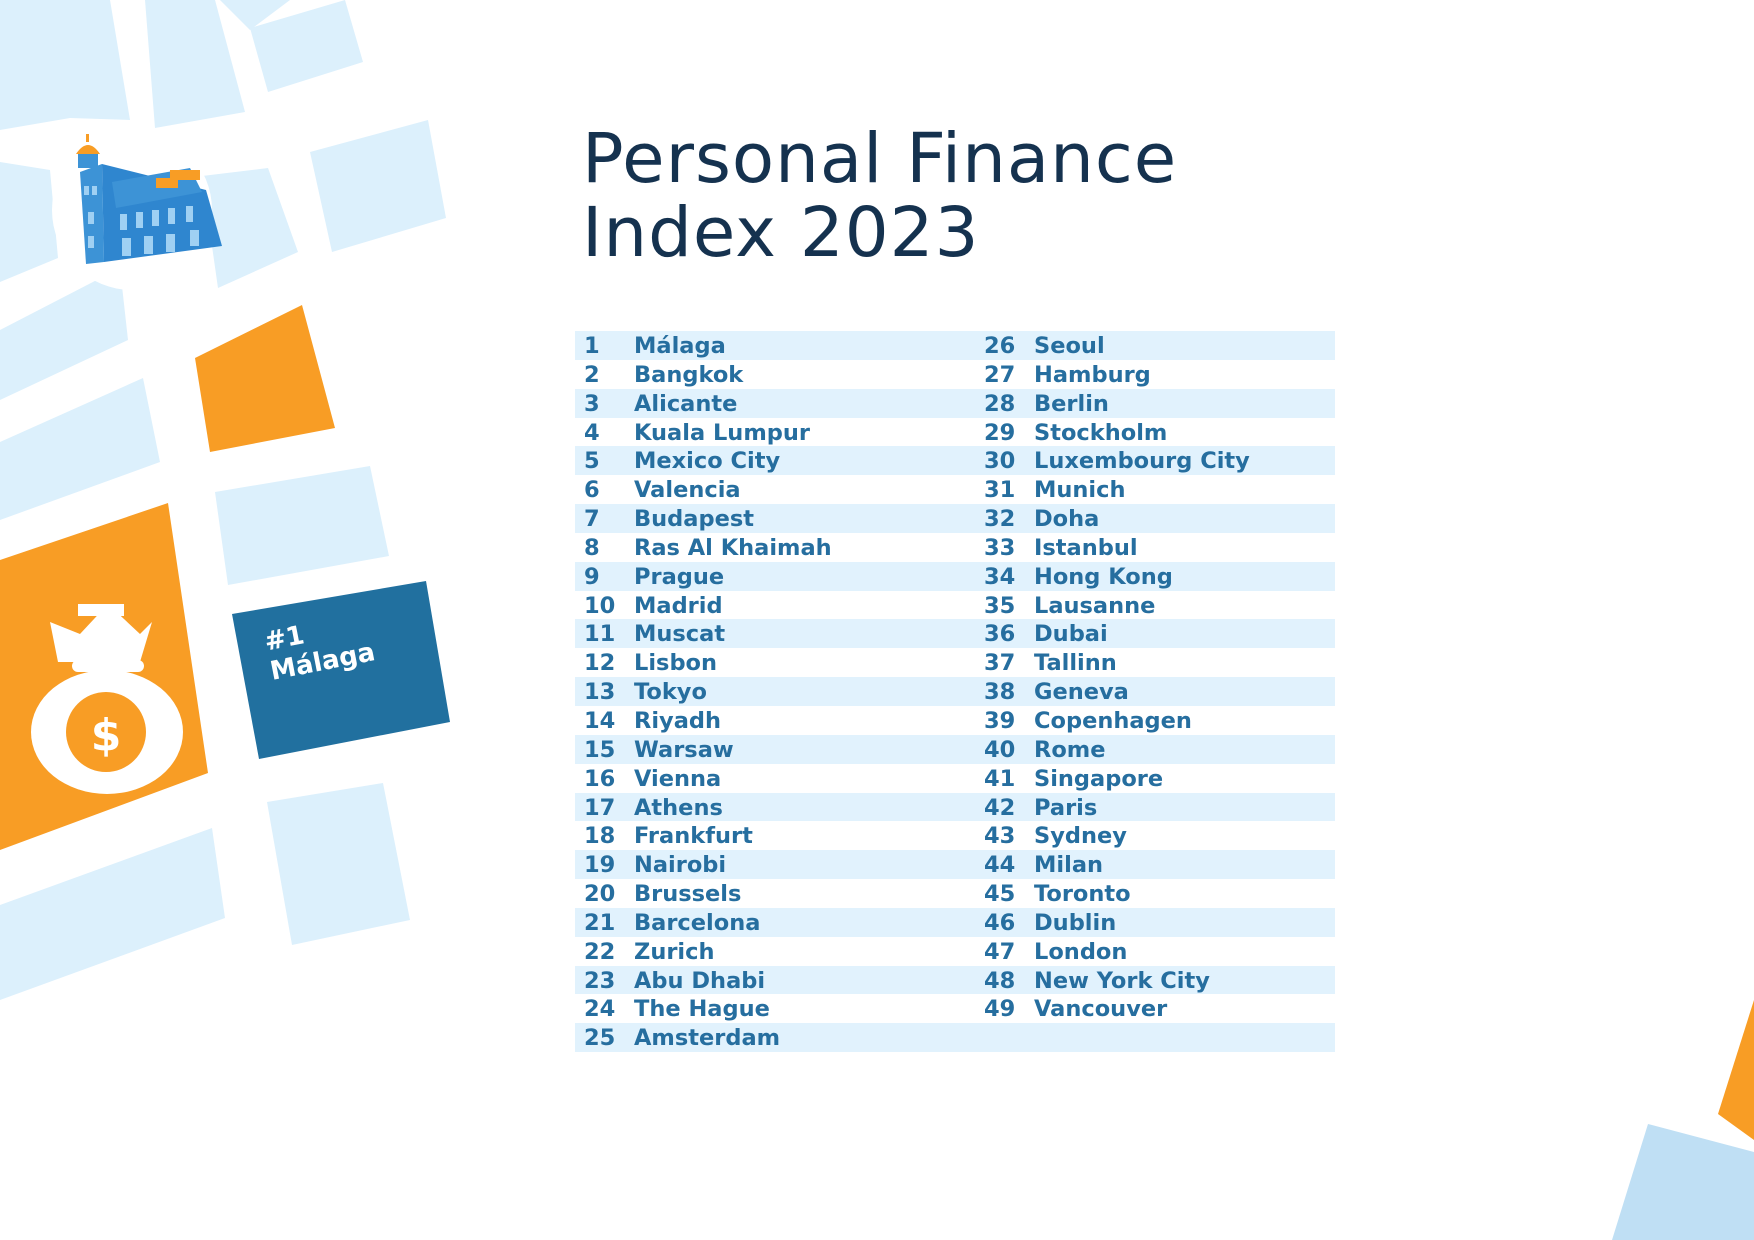  What do you see at coordinates (600, 1038) in the screenshot?
I see `rank-number: 25` at bounding box center [600, 1038].